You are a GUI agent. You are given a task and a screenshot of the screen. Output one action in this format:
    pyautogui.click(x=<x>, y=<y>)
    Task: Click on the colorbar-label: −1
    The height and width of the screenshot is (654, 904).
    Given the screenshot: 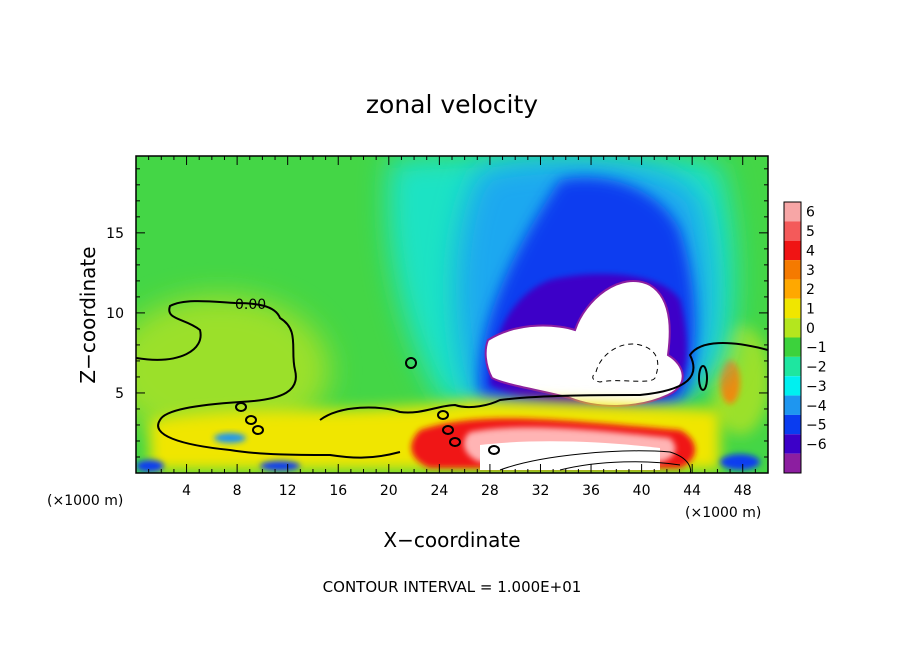 What is the action you would take?
    pyautogui.click(x=816, y=348)
    